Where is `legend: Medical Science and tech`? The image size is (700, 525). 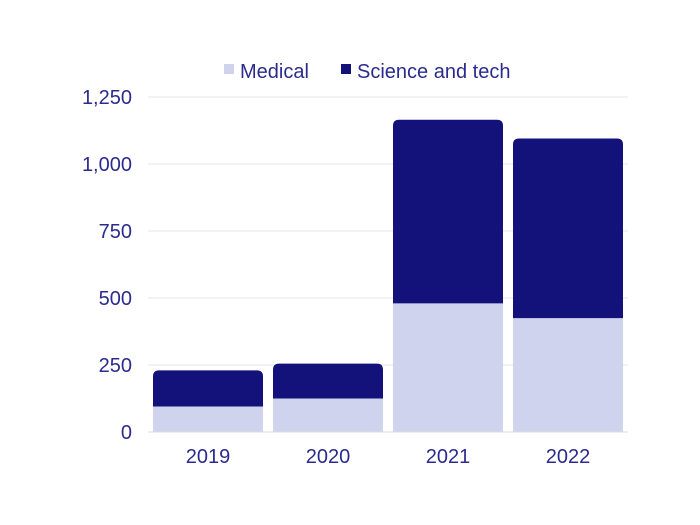
legend: Medical Science and tech is located at coordinates (367, 72).